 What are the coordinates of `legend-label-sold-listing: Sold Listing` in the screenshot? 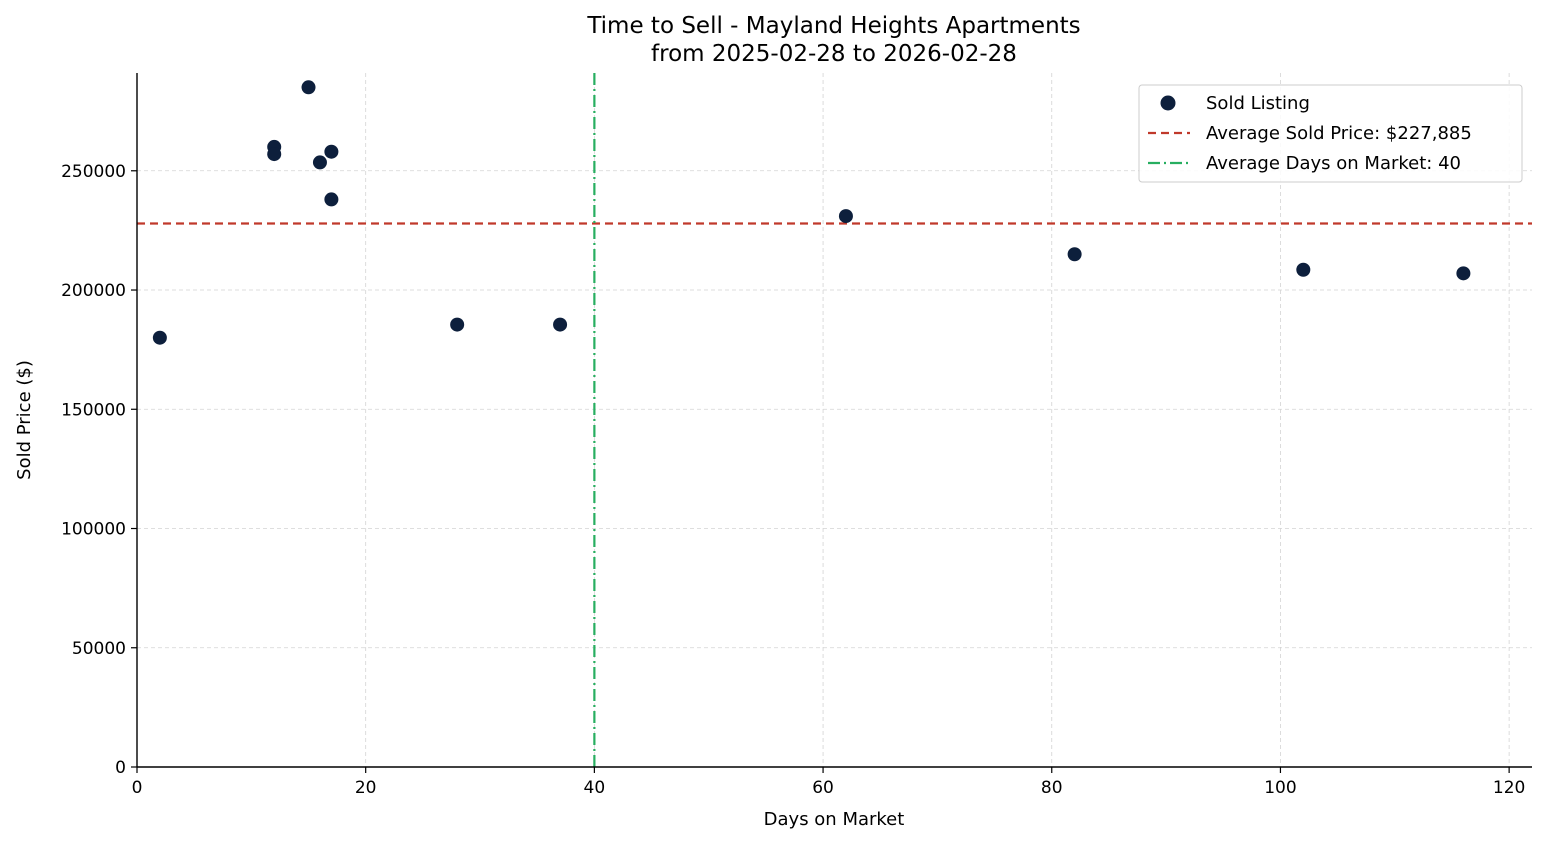 It's located at (1258, 103).